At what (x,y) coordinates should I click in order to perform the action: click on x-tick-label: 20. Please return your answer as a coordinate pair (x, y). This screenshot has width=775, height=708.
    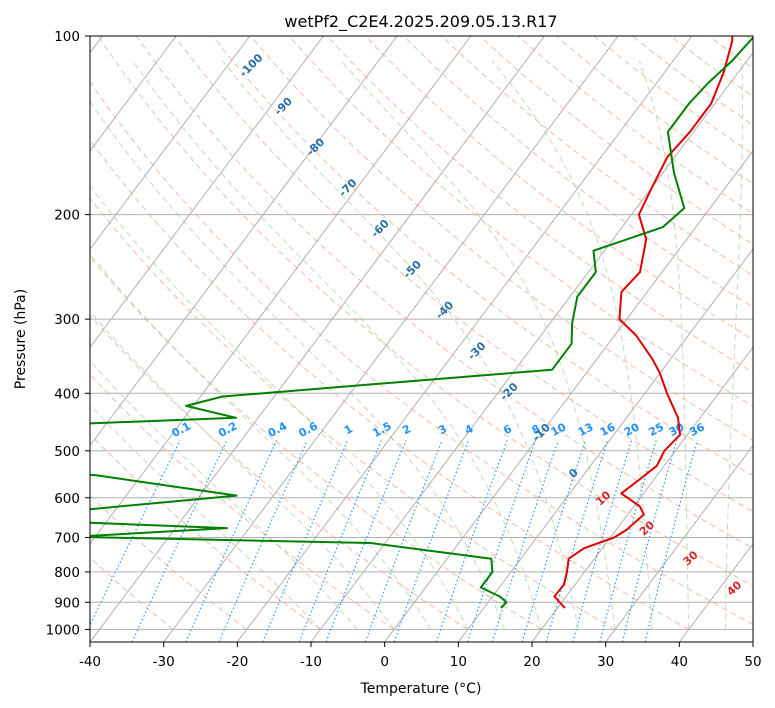
    Looking at the image, I should click on (531, 662).